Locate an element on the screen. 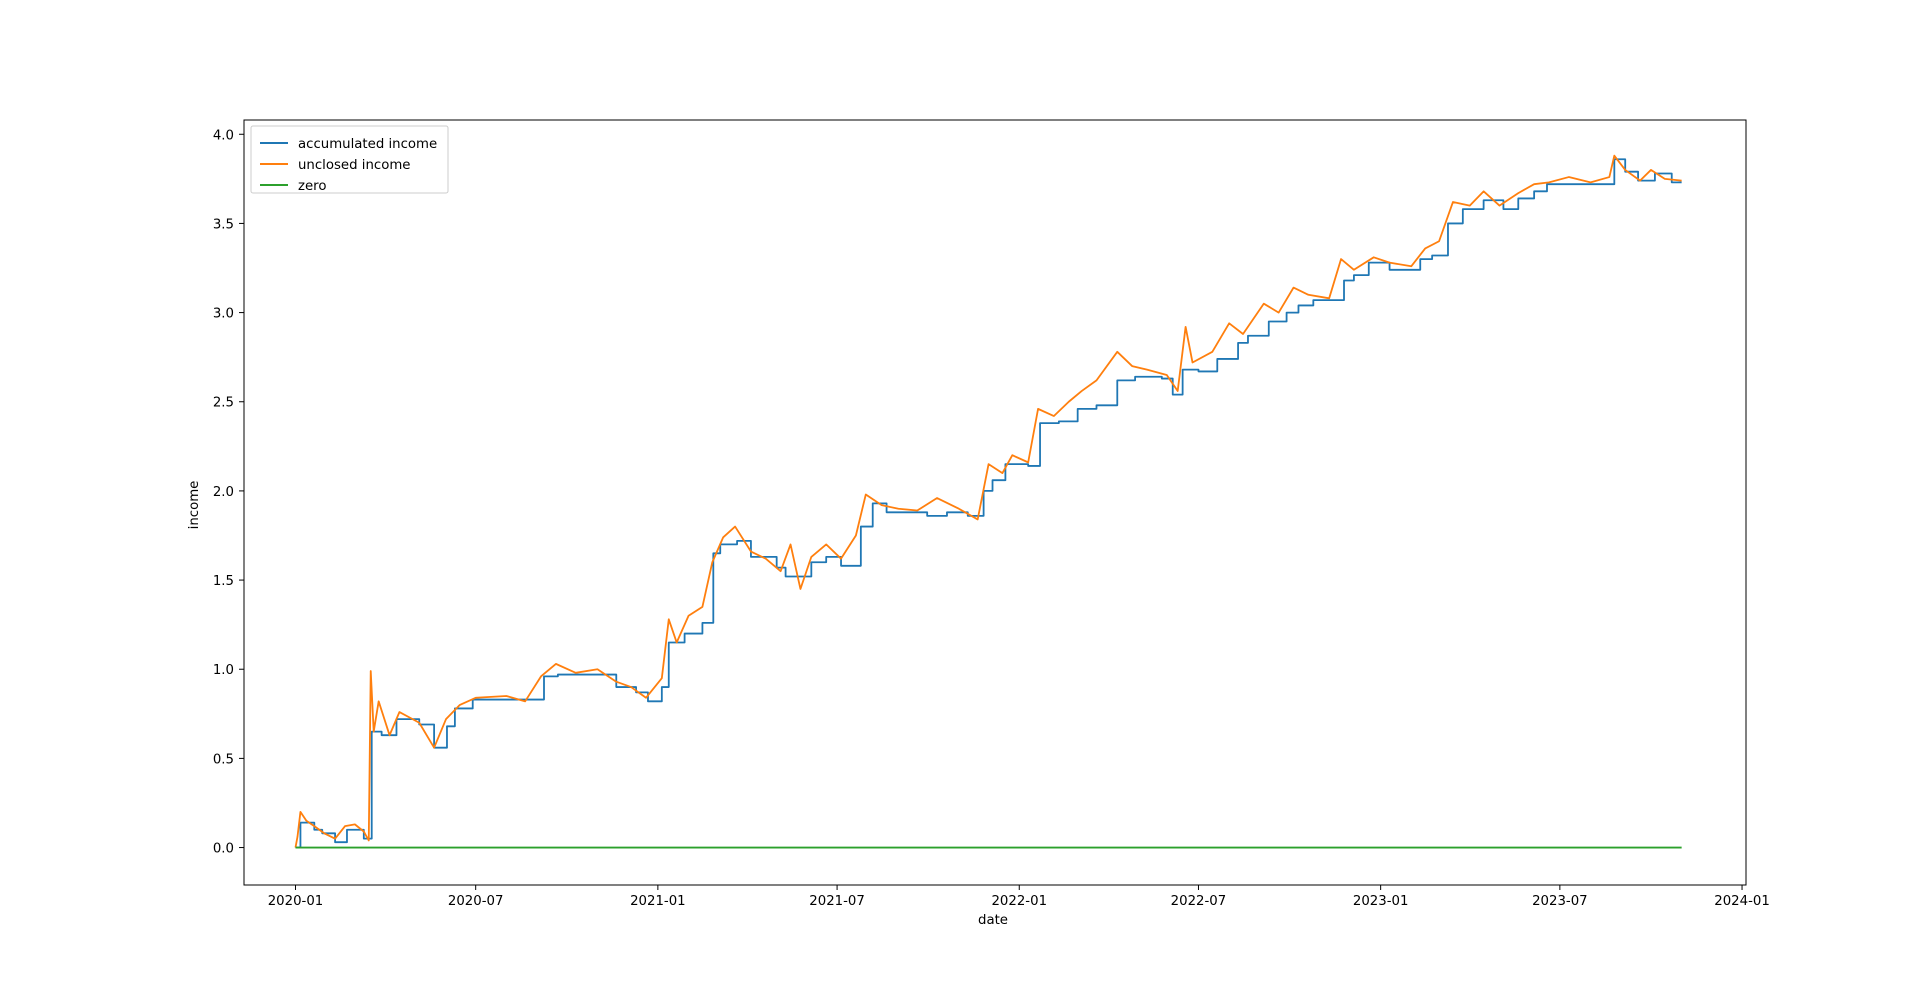 The height and width of the screenshot is (988, 1920). y-tick-label: 2.0 is located at coordinates (223, 492).